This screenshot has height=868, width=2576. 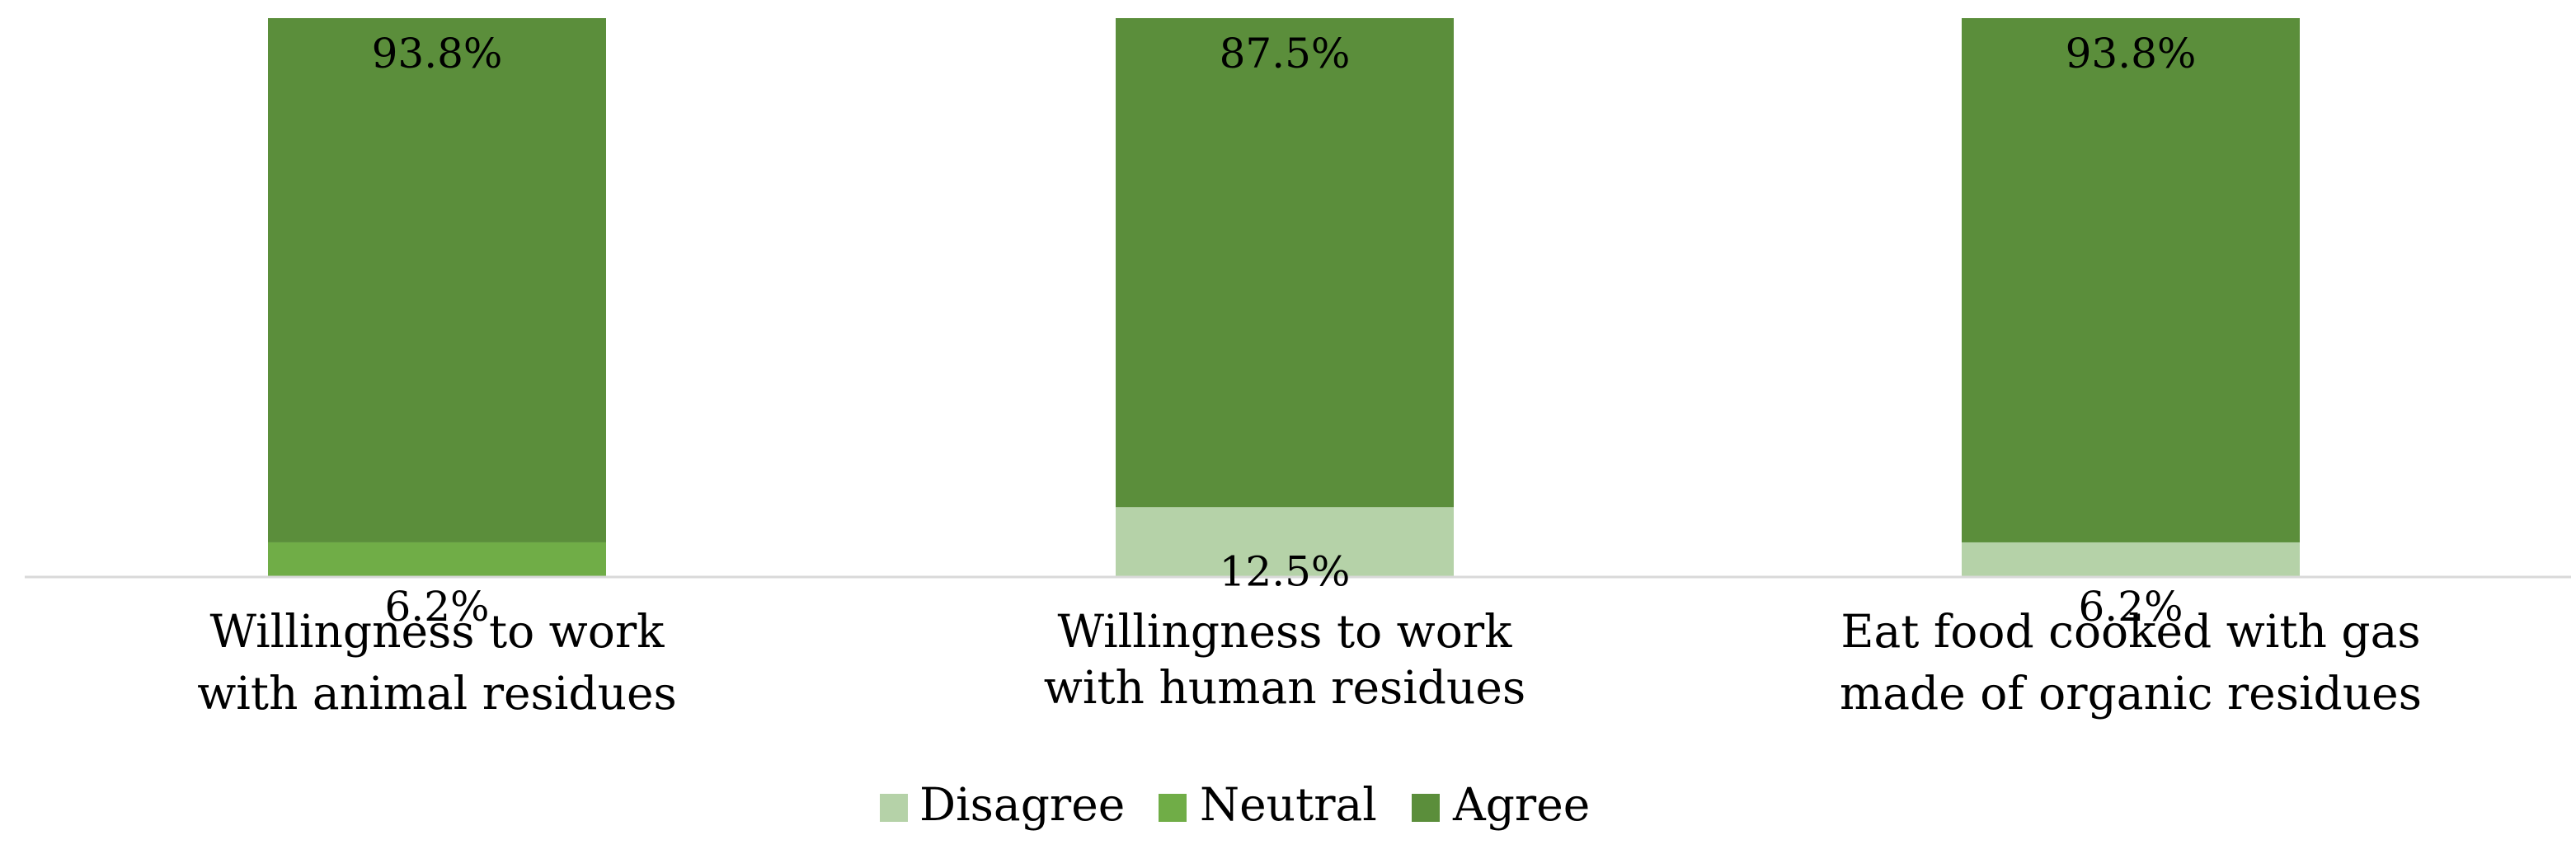 I want to click on legend-label-agree: Agree, so click(x=1521, y=804).